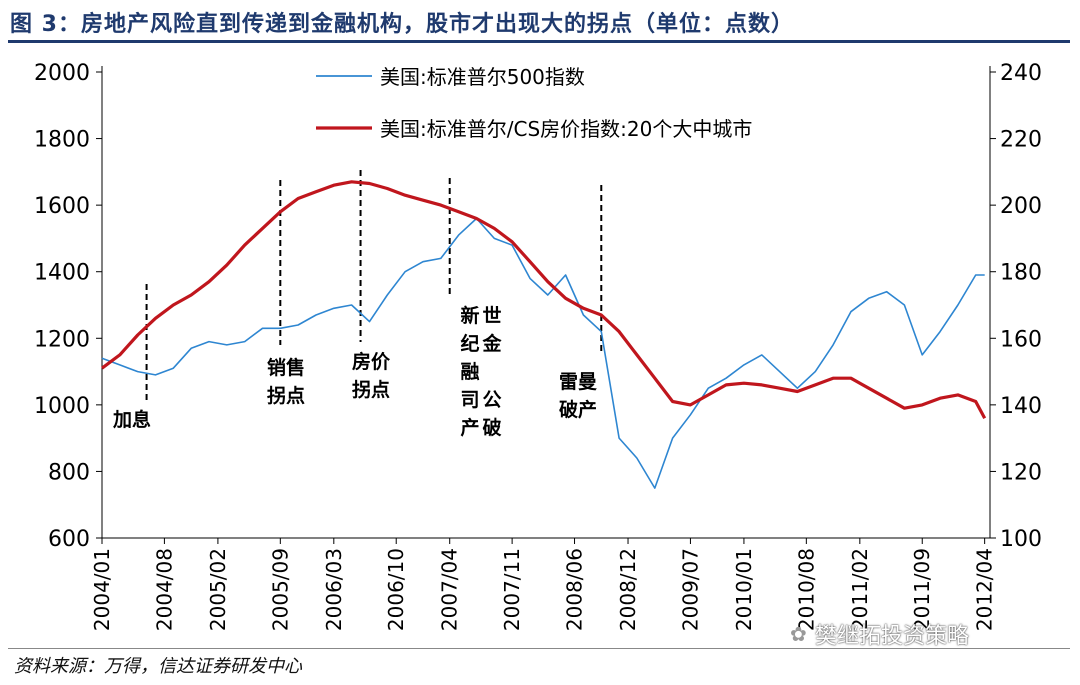 This screenshot has height=685, width=1080. Describe the element at coordinates (62, 140) in the screenshot. I see `y-tick-label: 1800` at that location.